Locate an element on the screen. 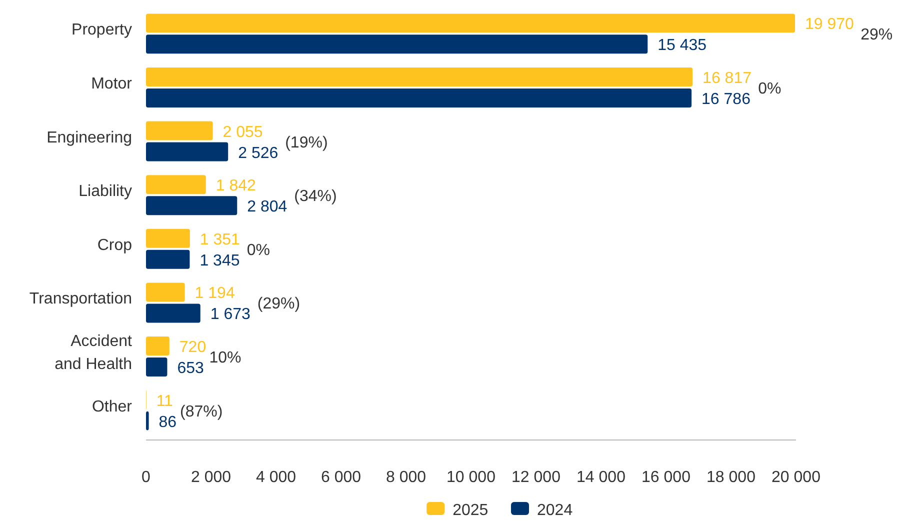 The image size is (908, 523). x-tick-label: 2 000 is located at coordinates (211, 477).